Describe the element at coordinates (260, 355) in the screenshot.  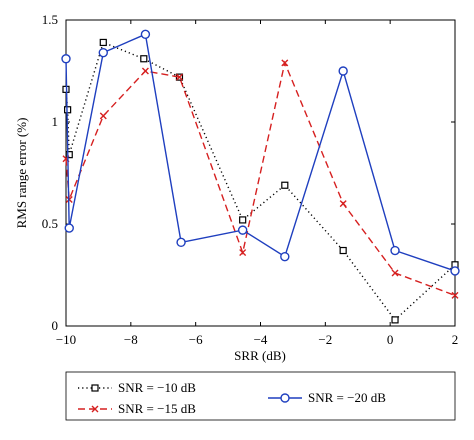
I see `x-axis-title: SRR (dB)` at that location.